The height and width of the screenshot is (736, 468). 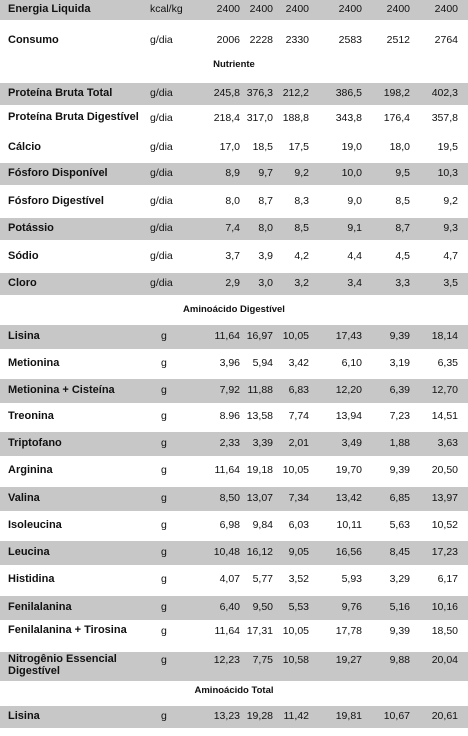 I want to click on table-row: Fenilalanina g 6,40 9,50 5,53 9,76 5,16 10,16, so click(x=234, y=608).